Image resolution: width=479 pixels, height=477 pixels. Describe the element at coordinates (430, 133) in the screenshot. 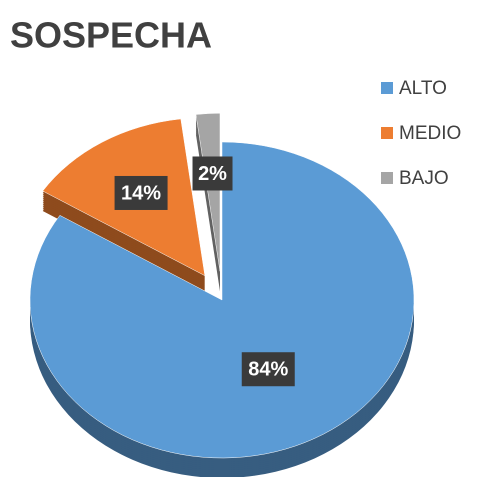

I see `legend-label: MEDIO` at that location.